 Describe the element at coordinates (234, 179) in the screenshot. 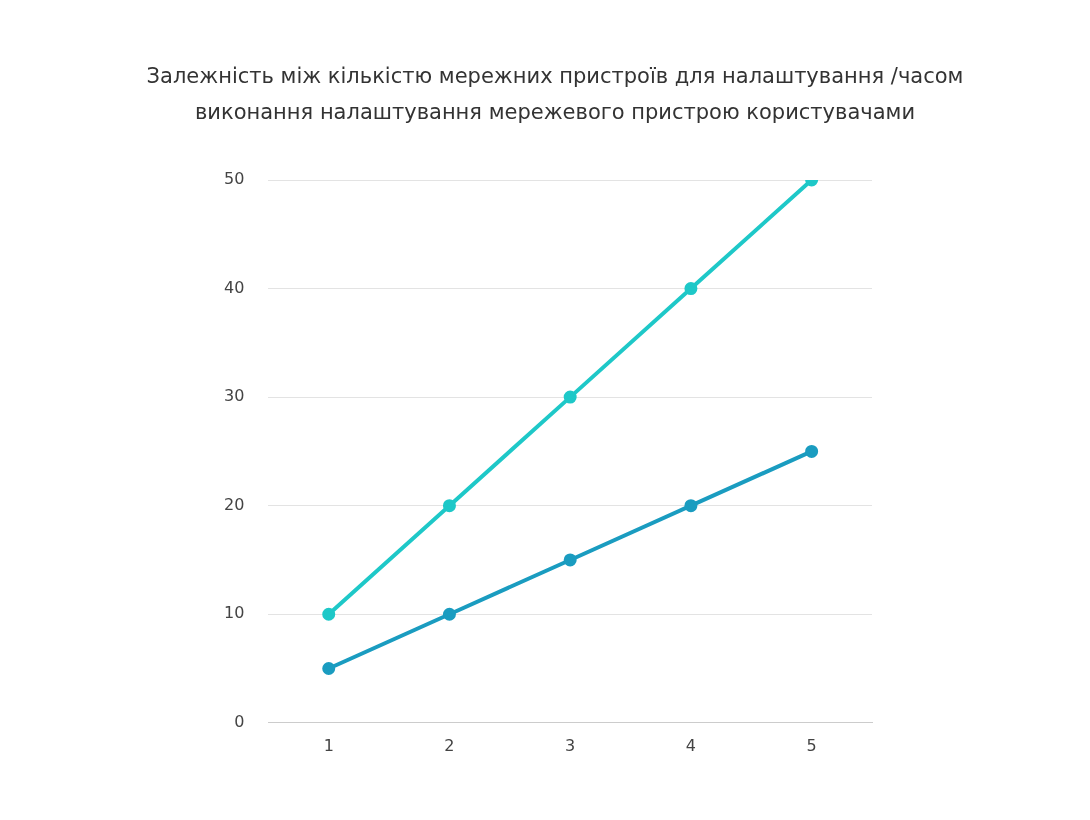

I see `y-tick-label: 50` at that location.